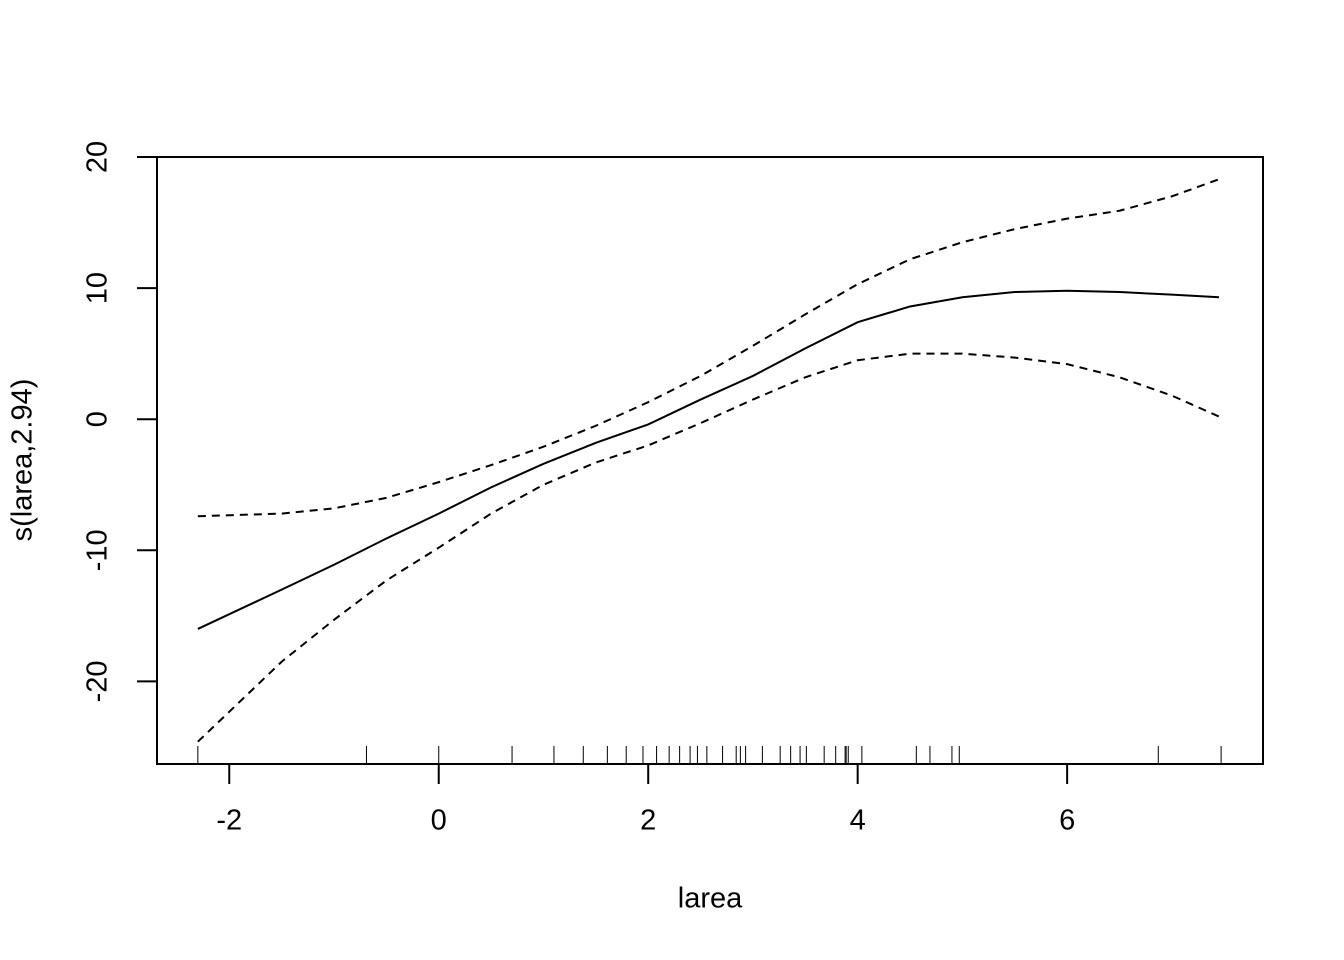 Image resolution: width=1344 pixels, height=960 pixels. Describe the element at coordinates (439, 821) in the screenshot. I see `x-tick-label: 0` at that location.